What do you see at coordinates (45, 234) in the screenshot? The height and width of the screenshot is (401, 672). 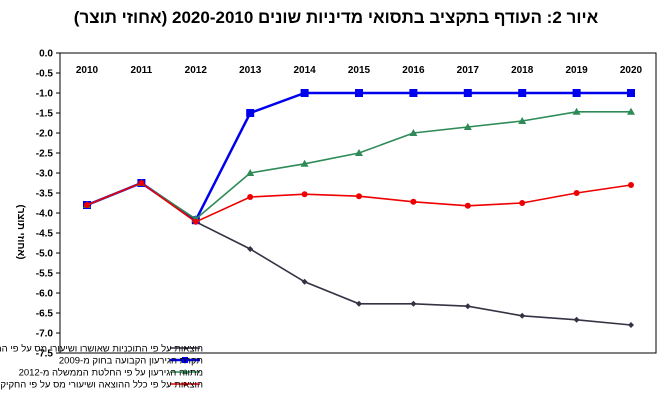 I see `y-tick-label: -4.5` at bounding box center [45, 234].